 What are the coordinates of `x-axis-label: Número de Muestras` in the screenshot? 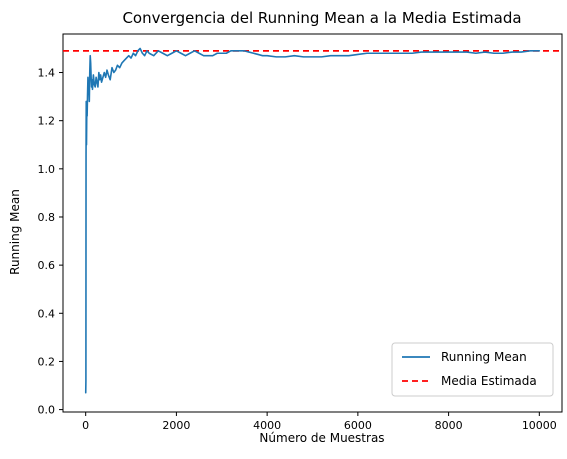 It's located at (321, 438).